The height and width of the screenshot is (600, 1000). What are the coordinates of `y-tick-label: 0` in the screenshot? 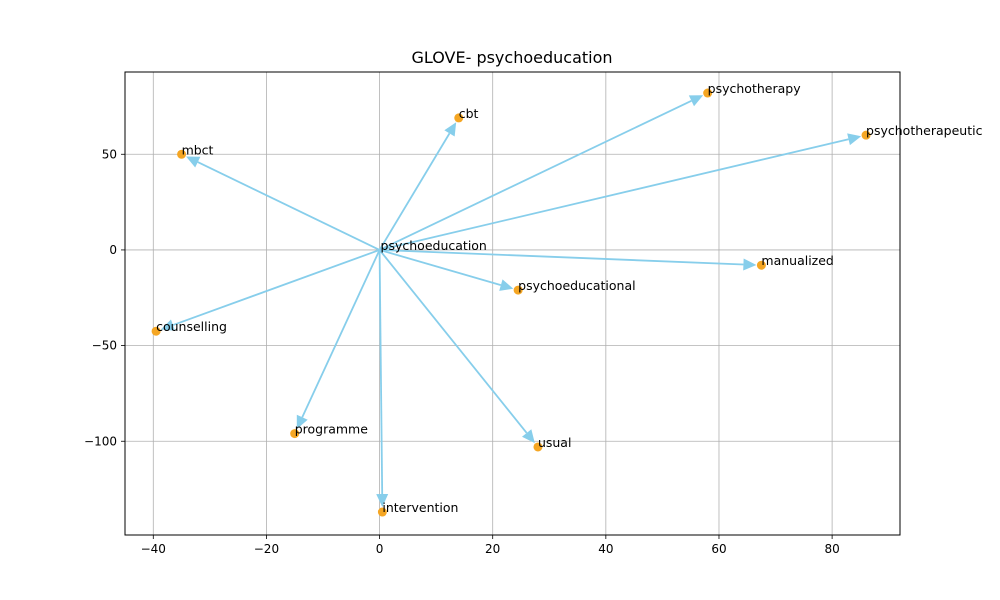 It's located at (113, 250).